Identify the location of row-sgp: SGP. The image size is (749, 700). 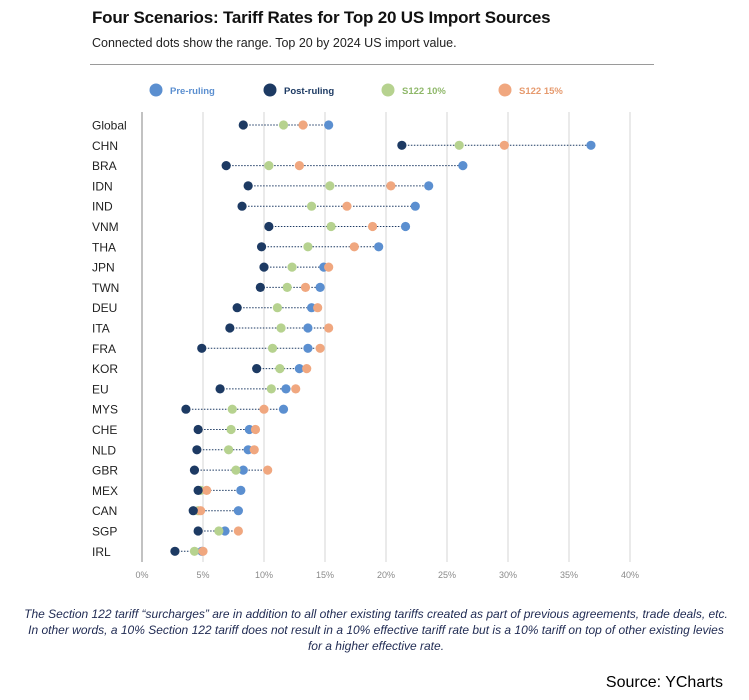
(167, 532).